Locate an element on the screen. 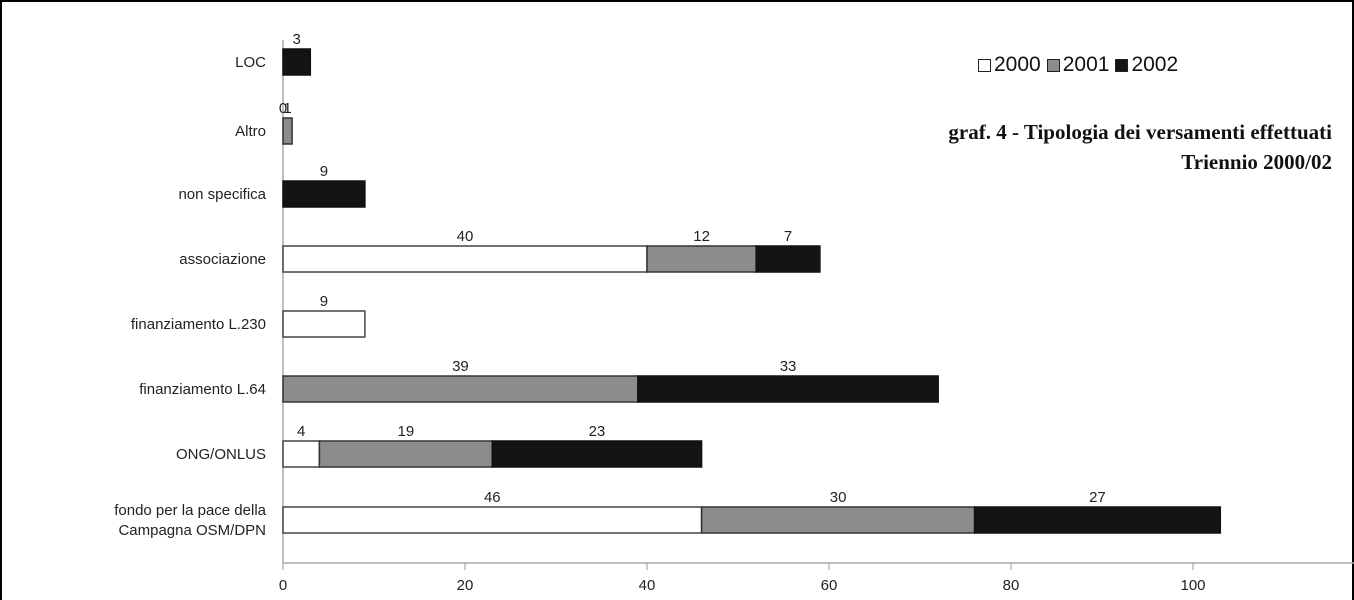 This screenshot has width=1354, height=600. x-tick-label-60: 60 is located at coordinates (829, 585).